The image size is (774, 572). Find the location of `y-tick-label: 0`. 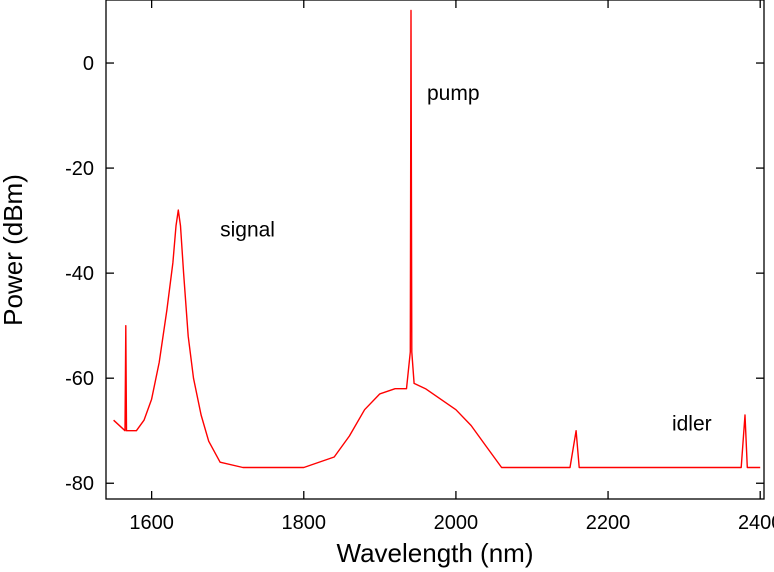

y-tick-label: 0 is located at coordinates (88, 64).